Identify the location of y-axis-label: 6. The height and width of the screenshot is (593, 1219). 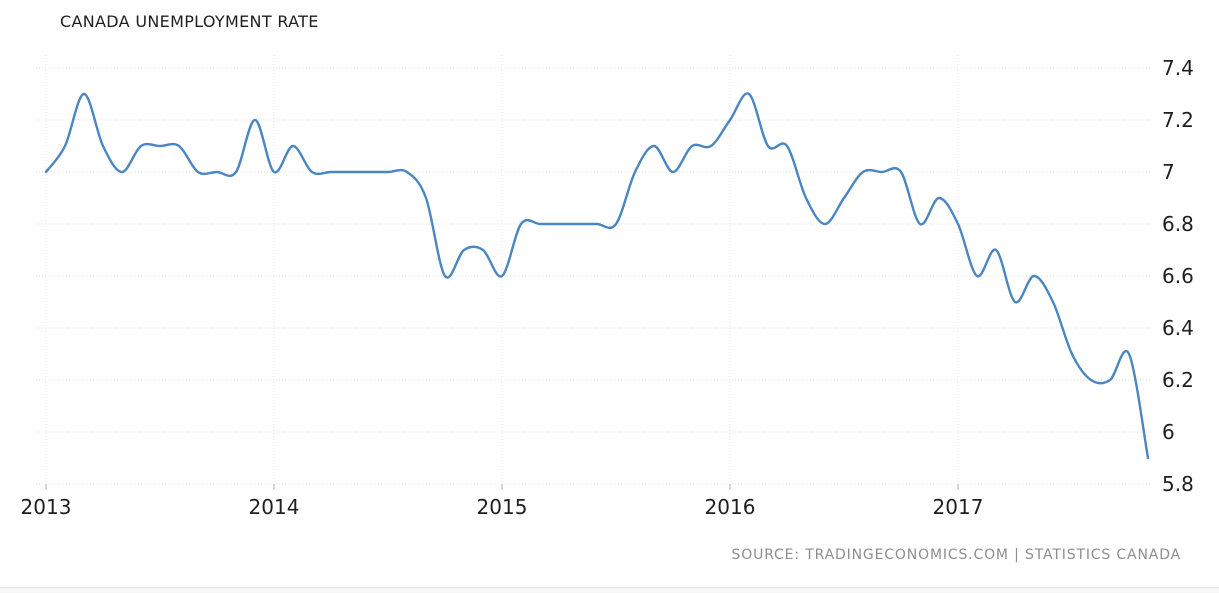
(1168, 432).